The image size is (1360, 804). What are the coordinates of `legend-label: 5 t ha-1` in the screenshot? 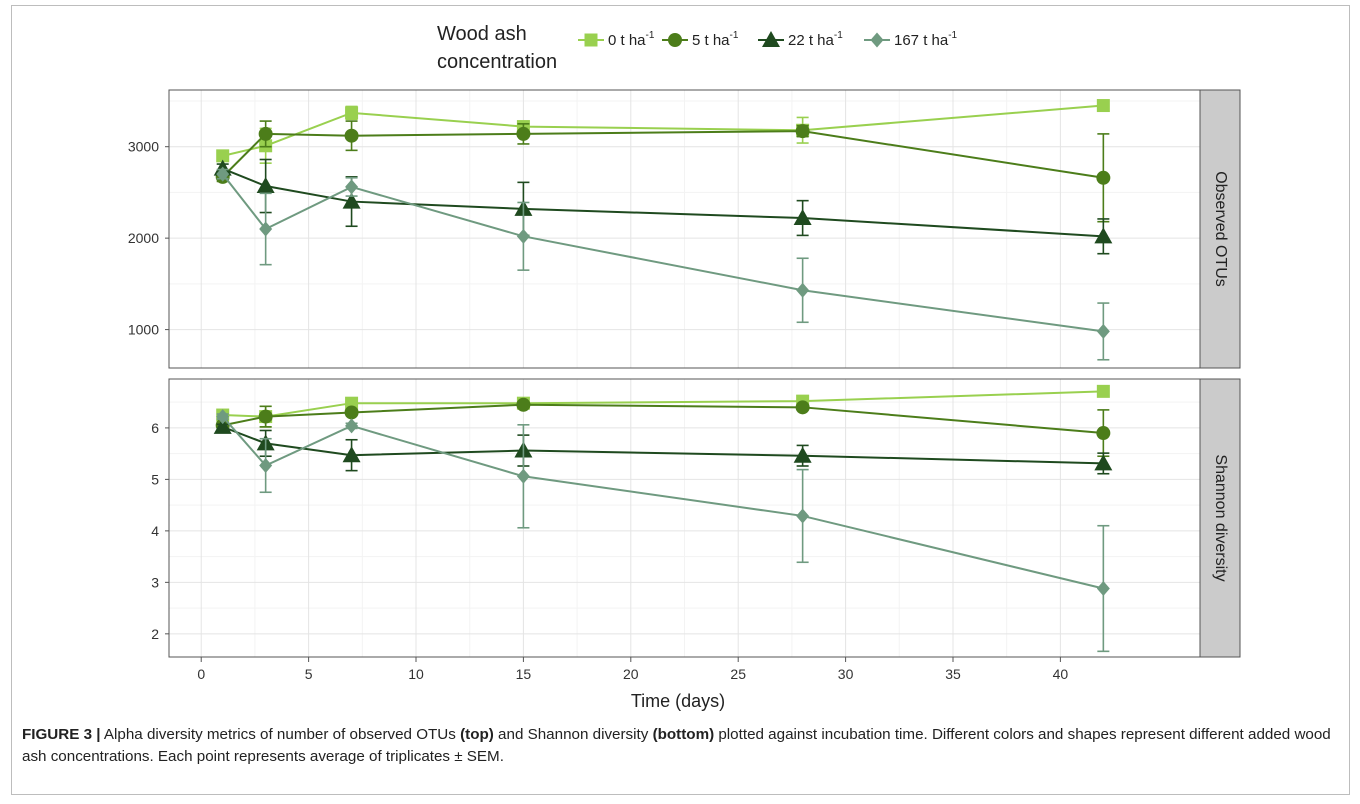 It's located at (715, 39).